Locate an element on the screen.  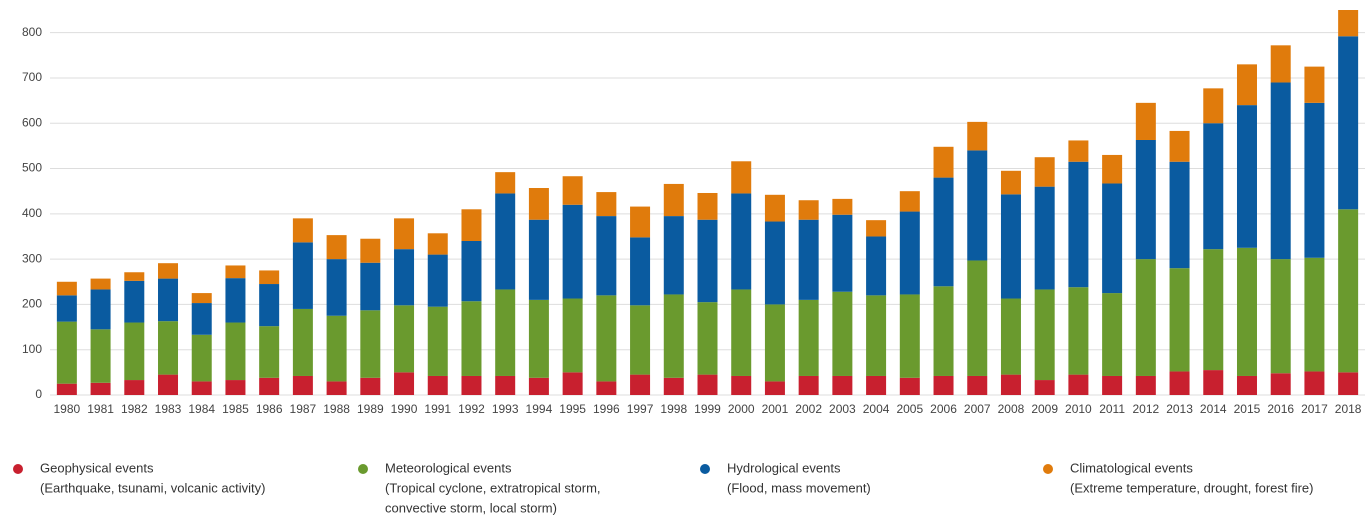
y-tick-label: 600 is located at coordinates (32, 122).